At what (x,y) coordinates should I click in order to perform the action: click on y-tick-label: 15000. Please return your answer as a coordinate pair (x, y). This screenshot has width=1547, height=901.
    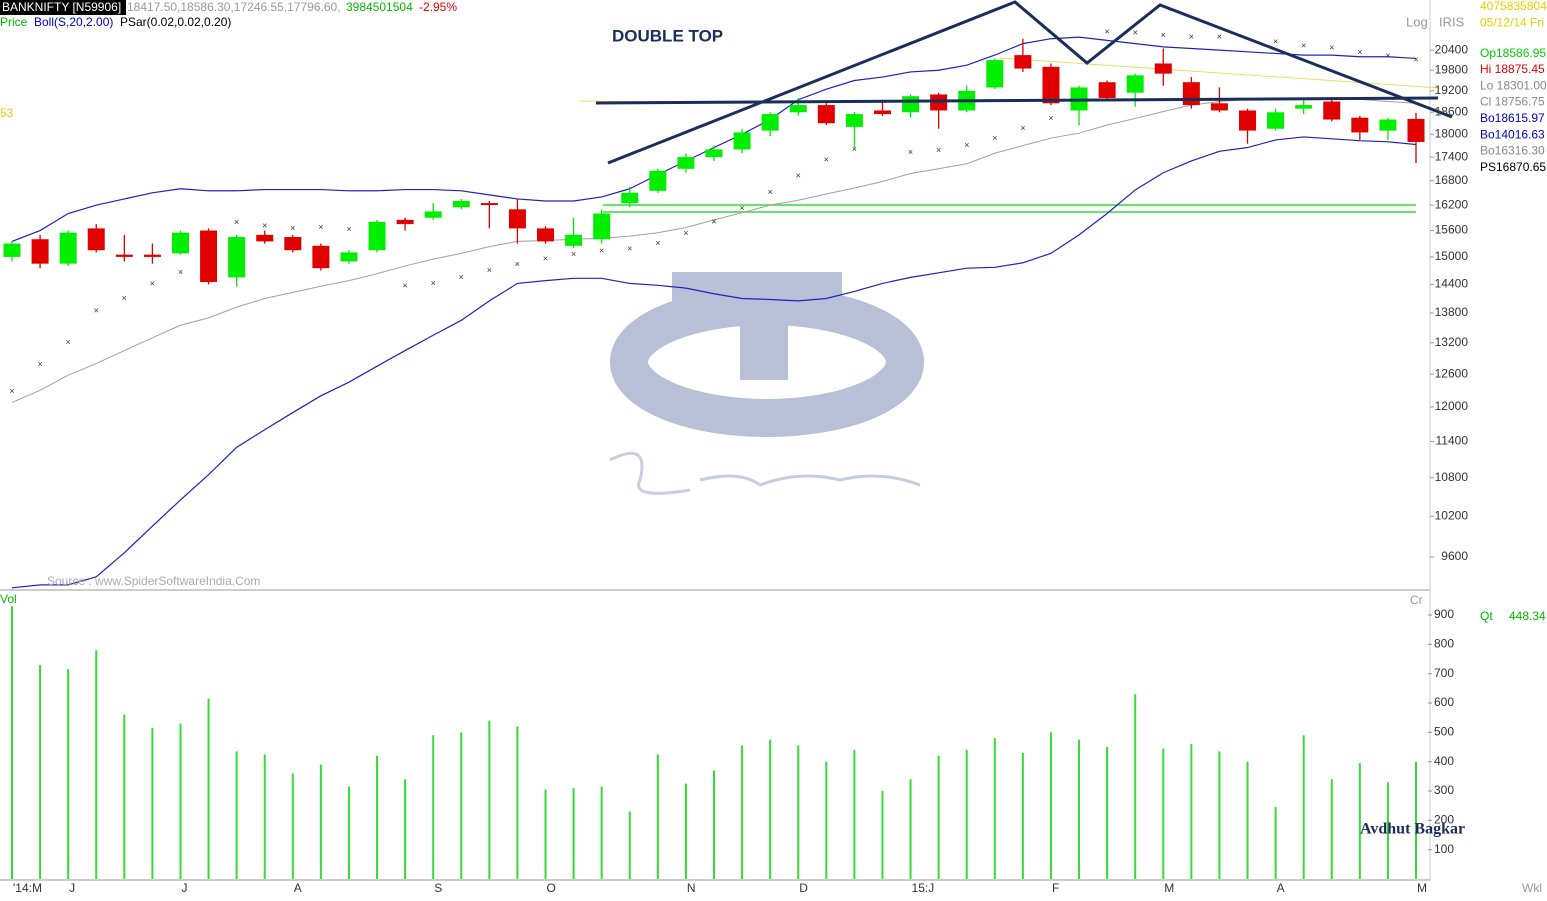
    Looking at the image, I should click on (1452, 256).